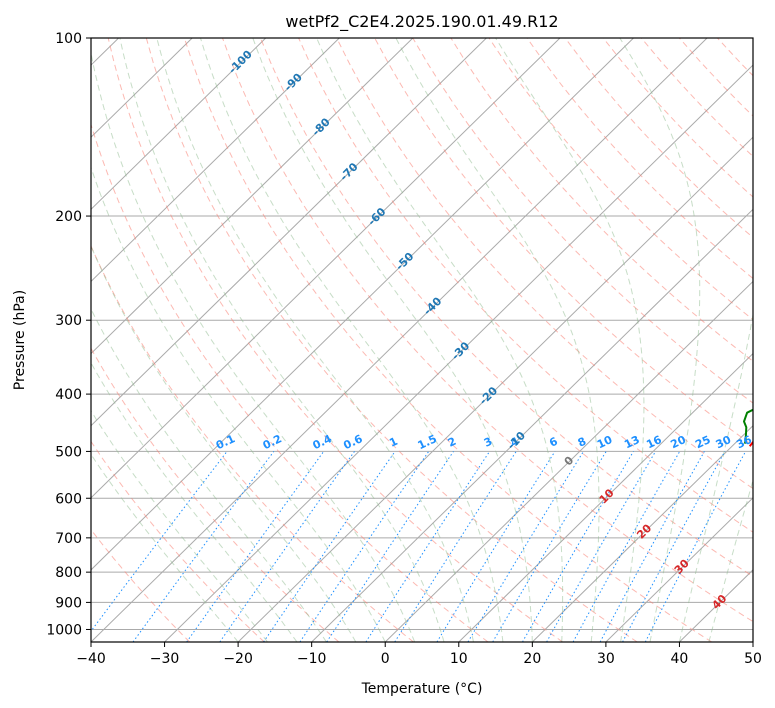 The image size is (775, 708). I want to click on chart-title: wetPf2_C2E4.2025.190.01.49.R12, so click(421, 22).